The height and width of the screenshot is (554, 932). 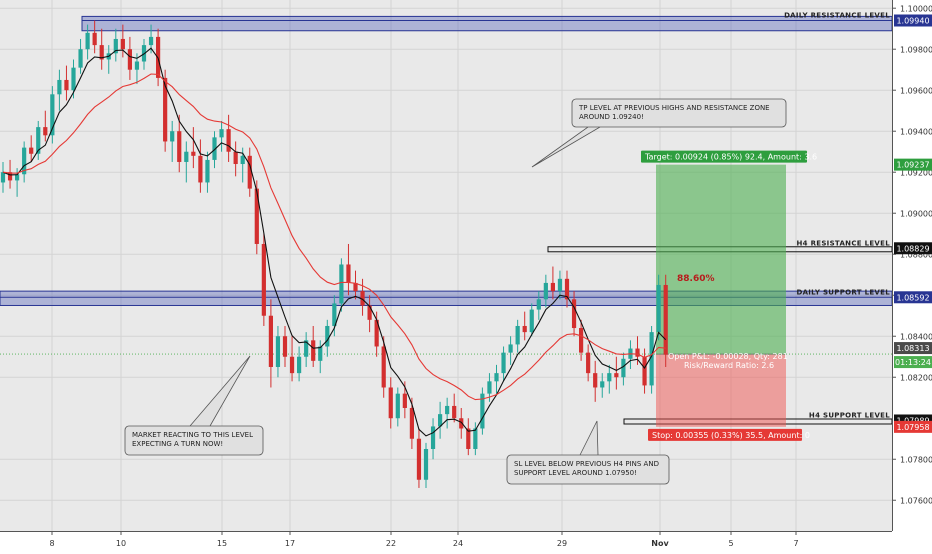 What do you see at coordinates (913, 362) in the screenshot?
I see `price-tag: 01:13:24` at bounding box center [913, 362].